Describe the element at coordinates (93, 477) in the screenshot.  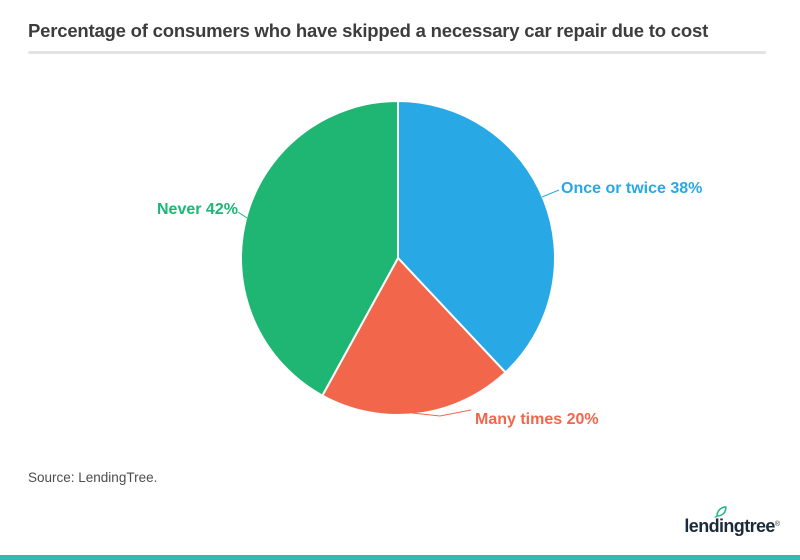
I see `source-note: Source: LendingTree.` at that location.